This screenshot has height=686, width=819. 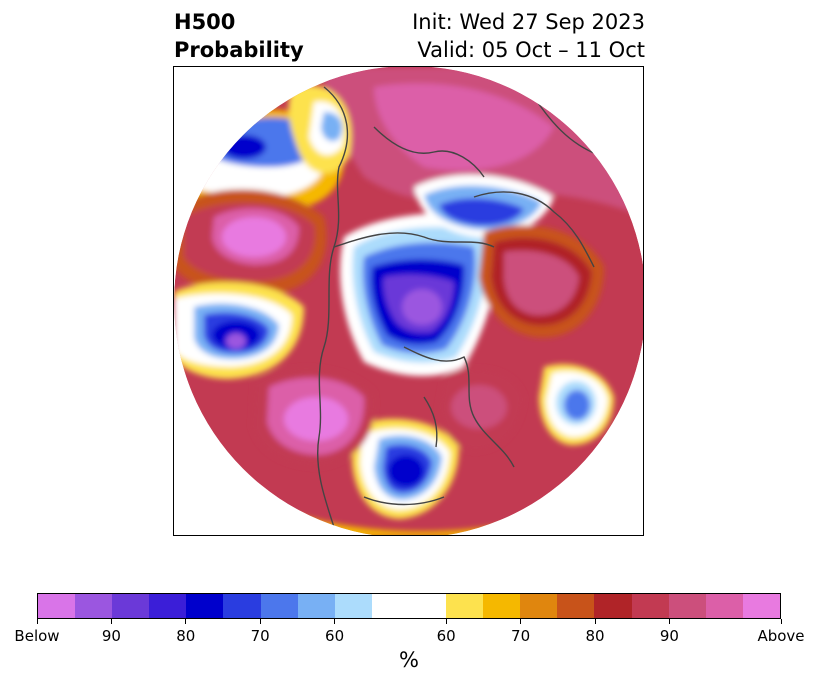 I want to click on title-init-date: Init: Wed 27 Sep 2023, so click(x=528, y=22).